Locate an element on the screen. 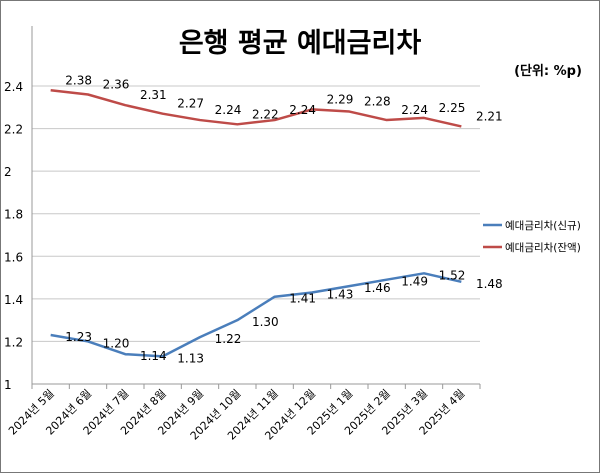 This screenshot has width=600, height=473. data-label: 2.21 is located at coordinates (489, 116).